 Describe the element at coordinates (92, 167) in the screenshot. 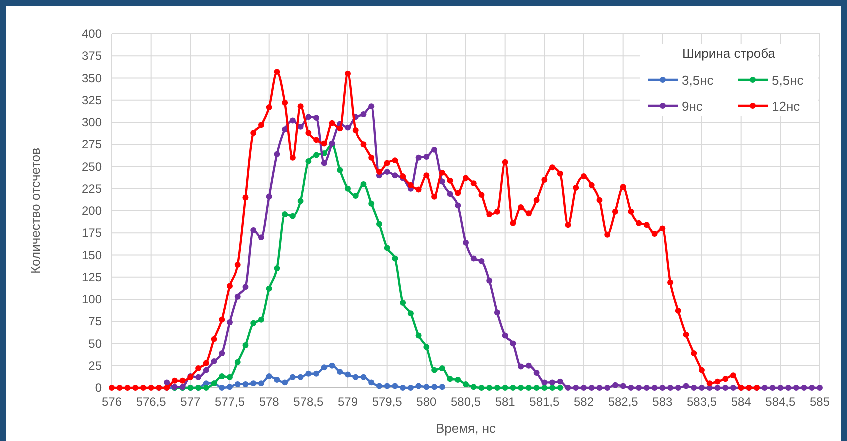

I see `y-tick-label: 250` at that location.